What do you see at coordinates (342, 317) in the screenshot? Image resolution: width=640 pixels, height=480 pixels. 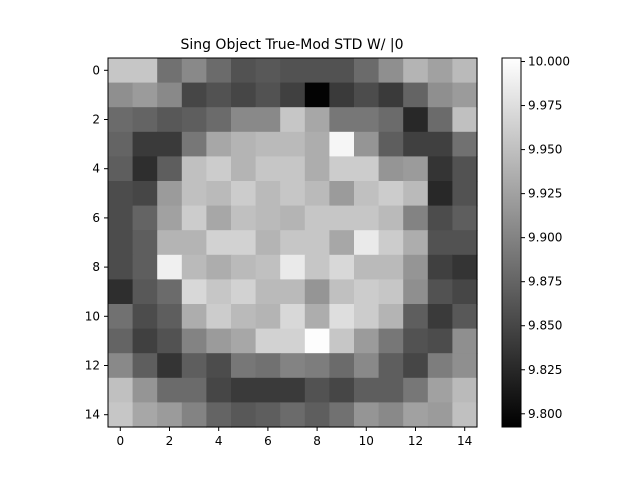 I see `heatmap-cell-r10-c9` at bounding box center [342, 317].